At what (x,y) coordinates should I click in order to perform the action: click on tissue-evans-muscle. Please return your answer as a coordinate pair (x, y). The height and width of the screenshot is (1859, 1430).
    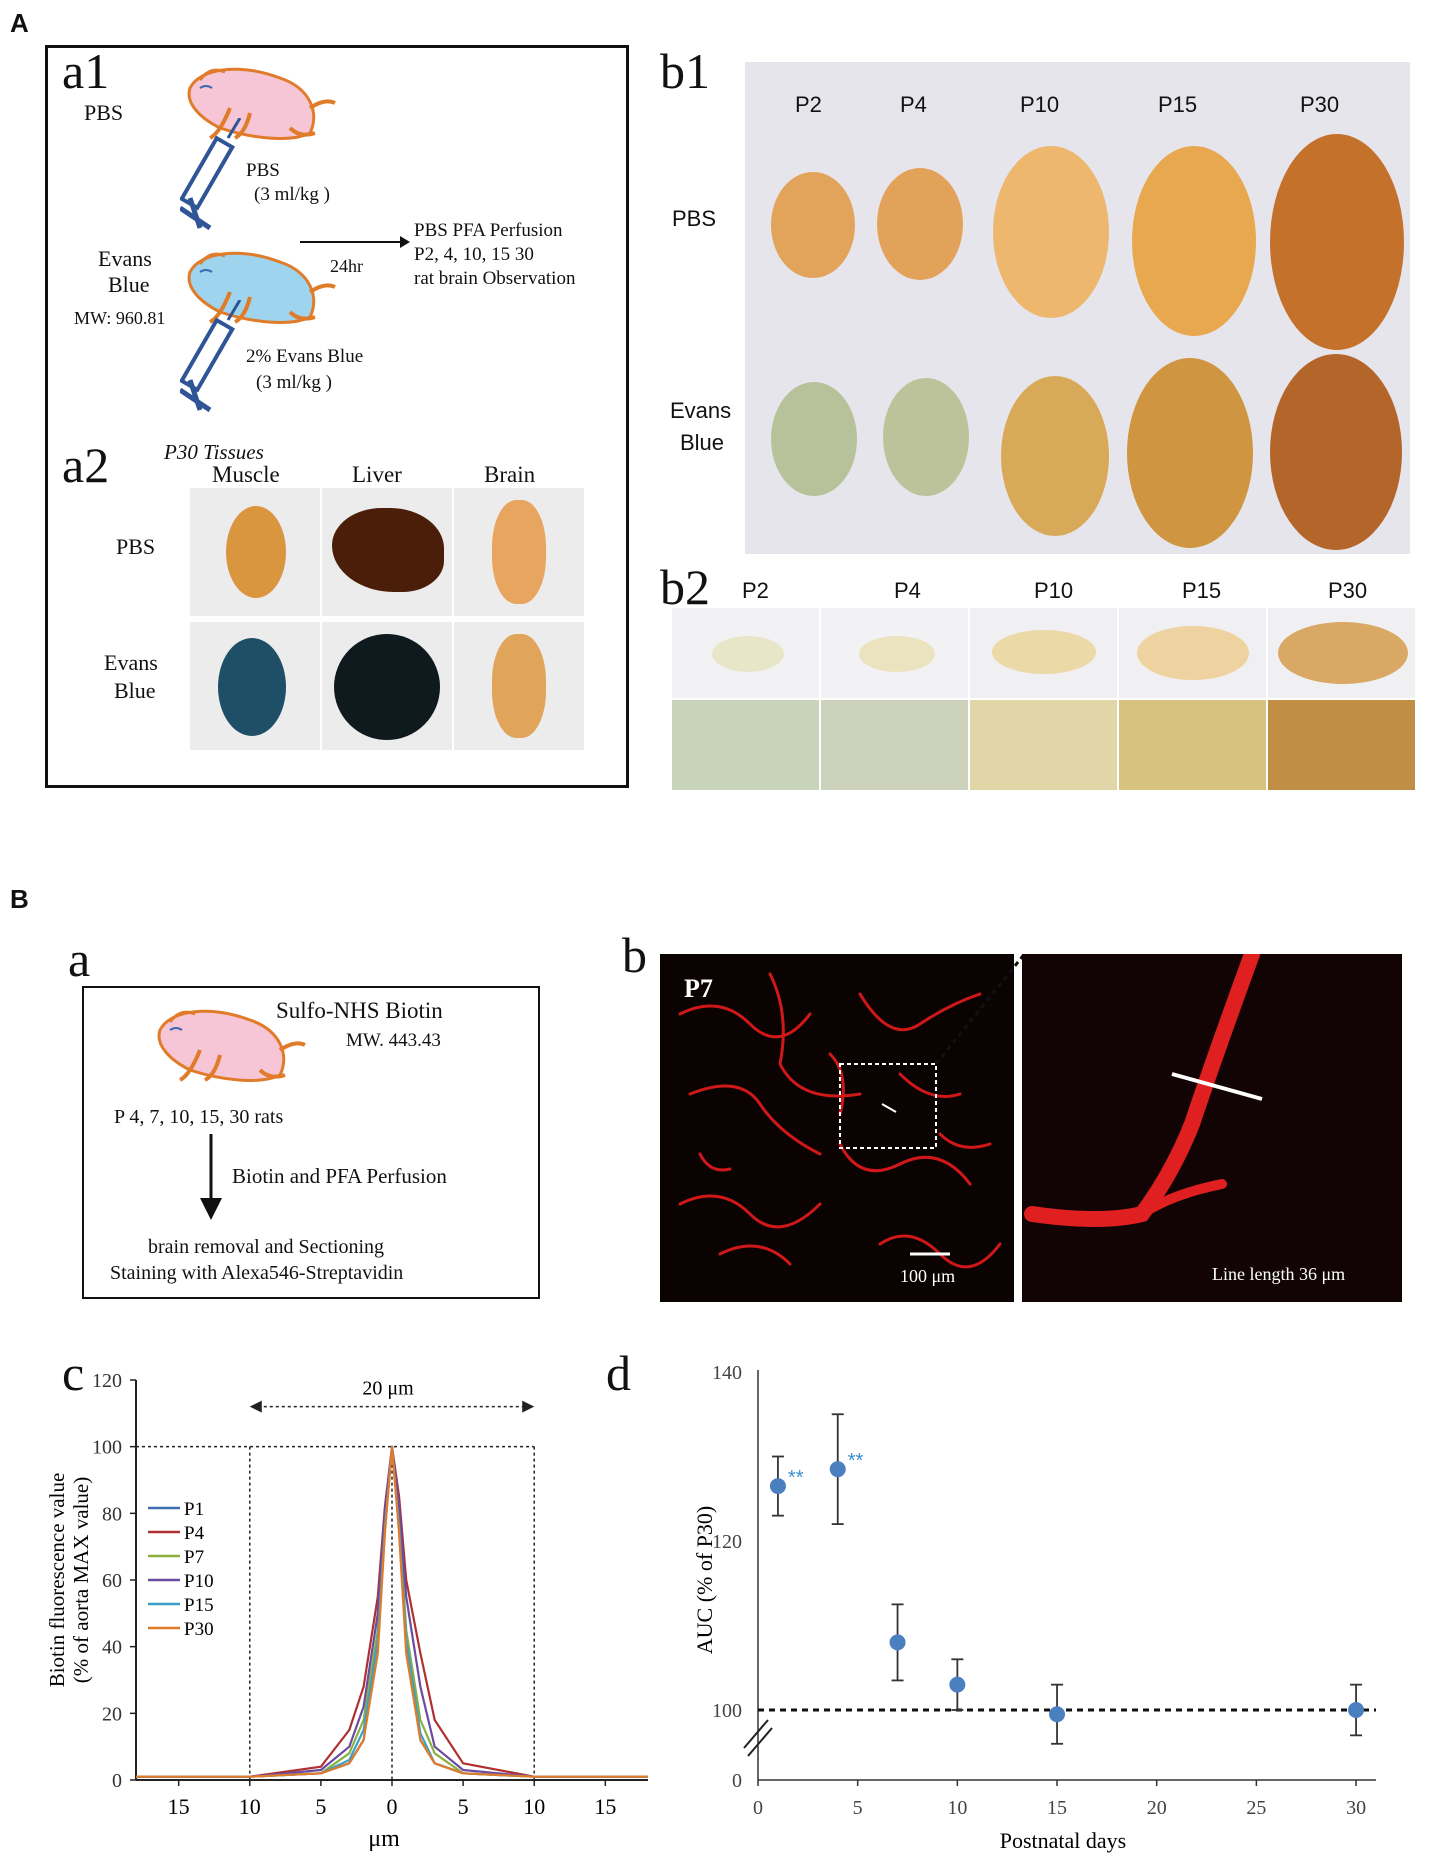
    Looking at the image, I should click on (255, 686).